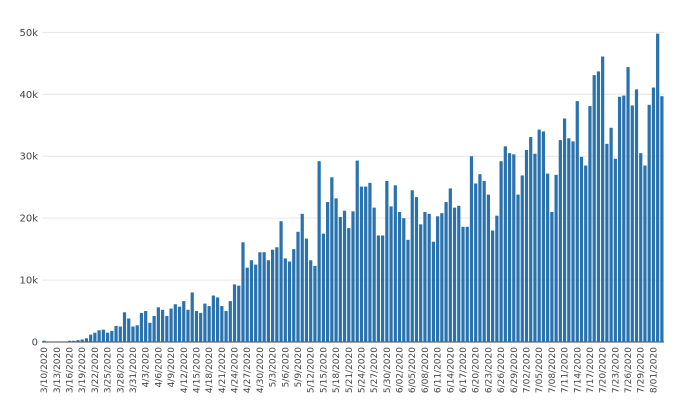 This screenshot has width=680, height=405. Describe the element at coordinates (134, 370) in the screenshot. I see `x-tick-label: 3/31/2020` at that location.